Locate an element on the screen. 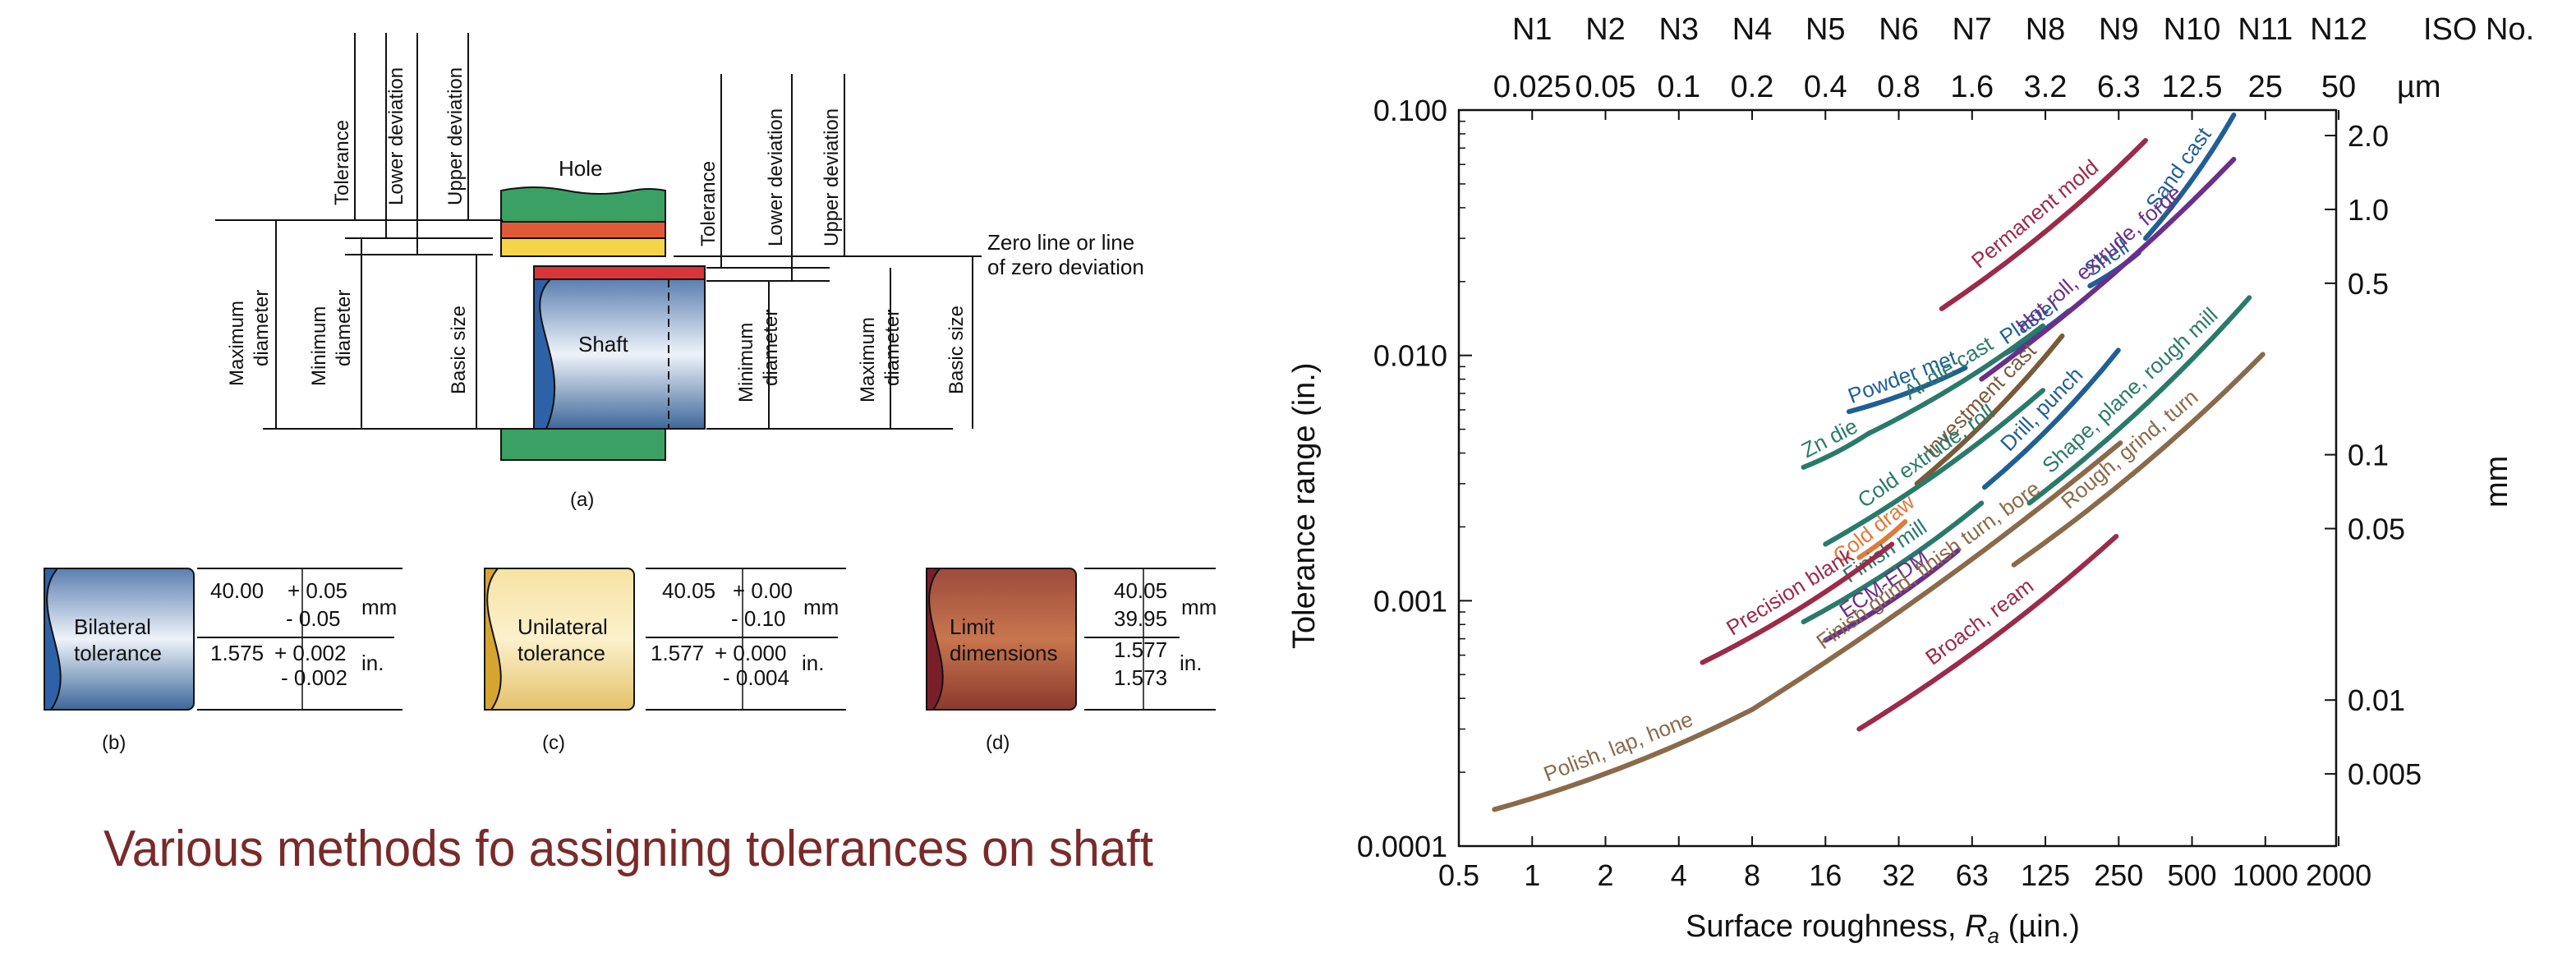 The height and width of the screenshot is (966, 2576). iso-label: N11 is located at coordinates (2265, 30).